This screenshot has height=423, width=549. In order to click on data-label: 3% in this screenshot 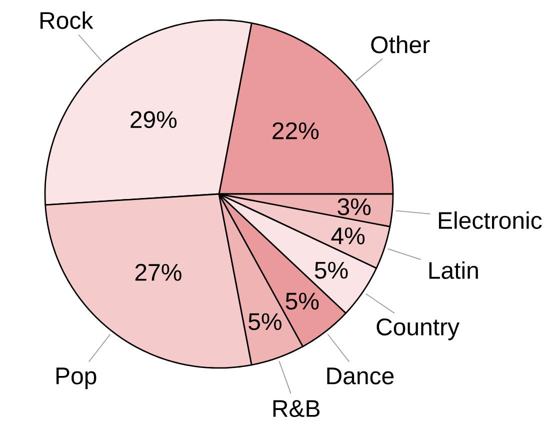, I will do `click(354, 207)`.